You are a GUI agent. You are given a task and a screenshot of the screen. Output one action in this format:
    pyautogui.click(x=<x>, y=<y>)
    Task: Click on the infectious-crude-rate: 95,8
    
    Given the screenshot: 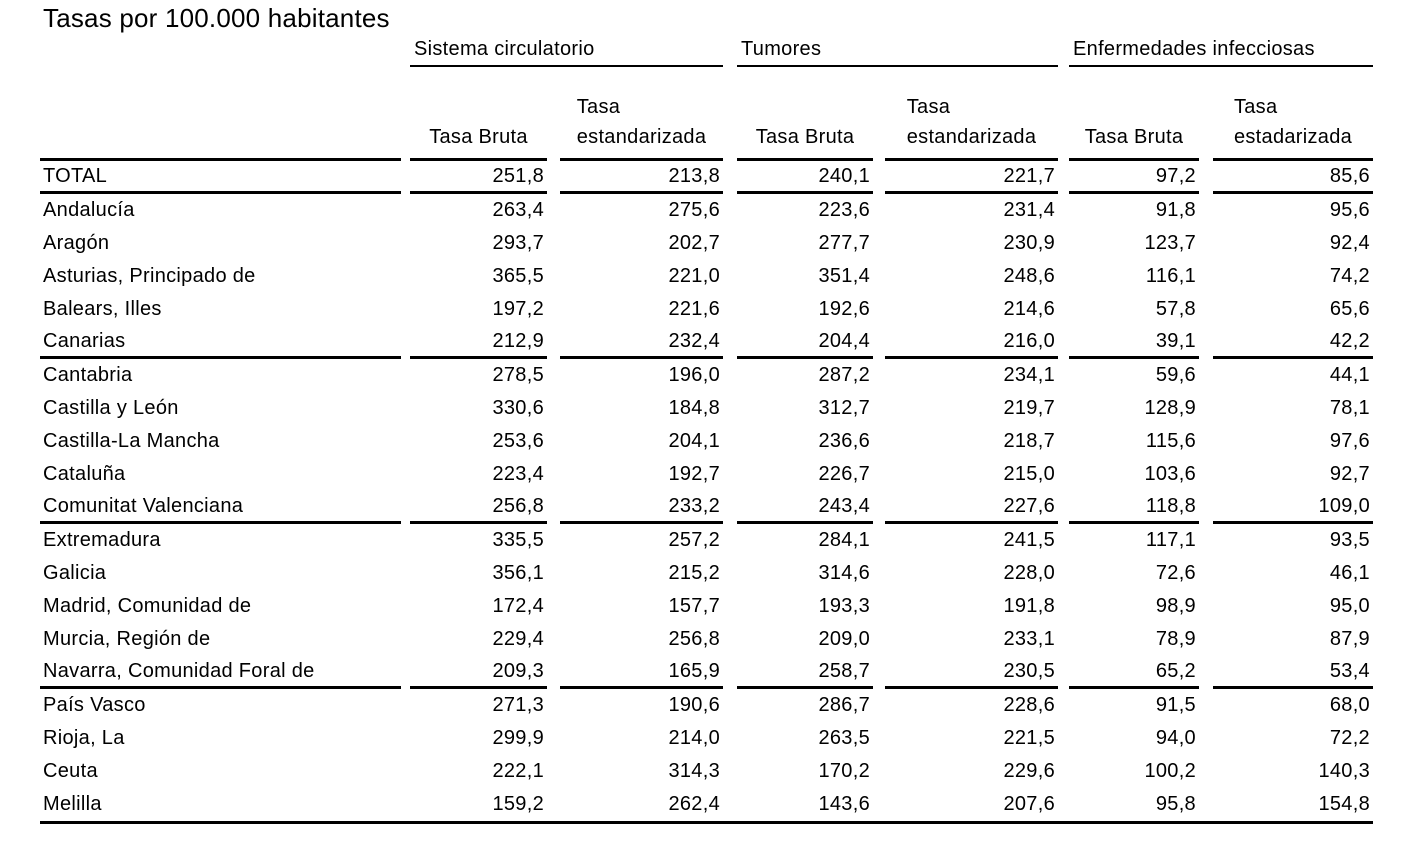 What is the action you would take?
    pyautogui.click(x=1175, y=804)
    